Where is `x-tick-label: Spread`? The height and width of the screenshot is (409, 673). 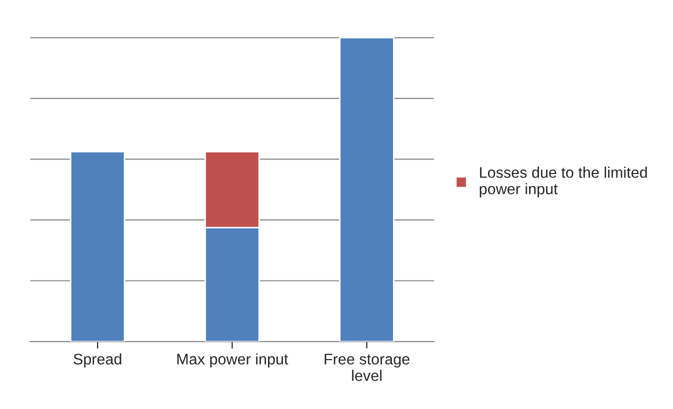 x-tick-label: Spread is located at coordinates (98, 360).